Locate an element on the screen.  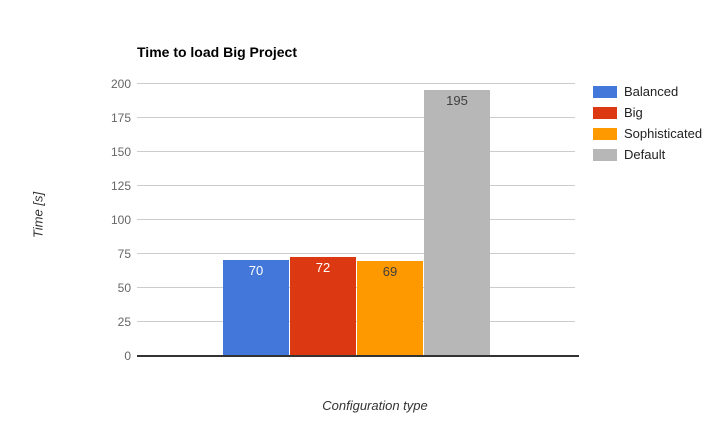
legend-item-sophisticated: Sophisticated is located at coordinates (648, 133).